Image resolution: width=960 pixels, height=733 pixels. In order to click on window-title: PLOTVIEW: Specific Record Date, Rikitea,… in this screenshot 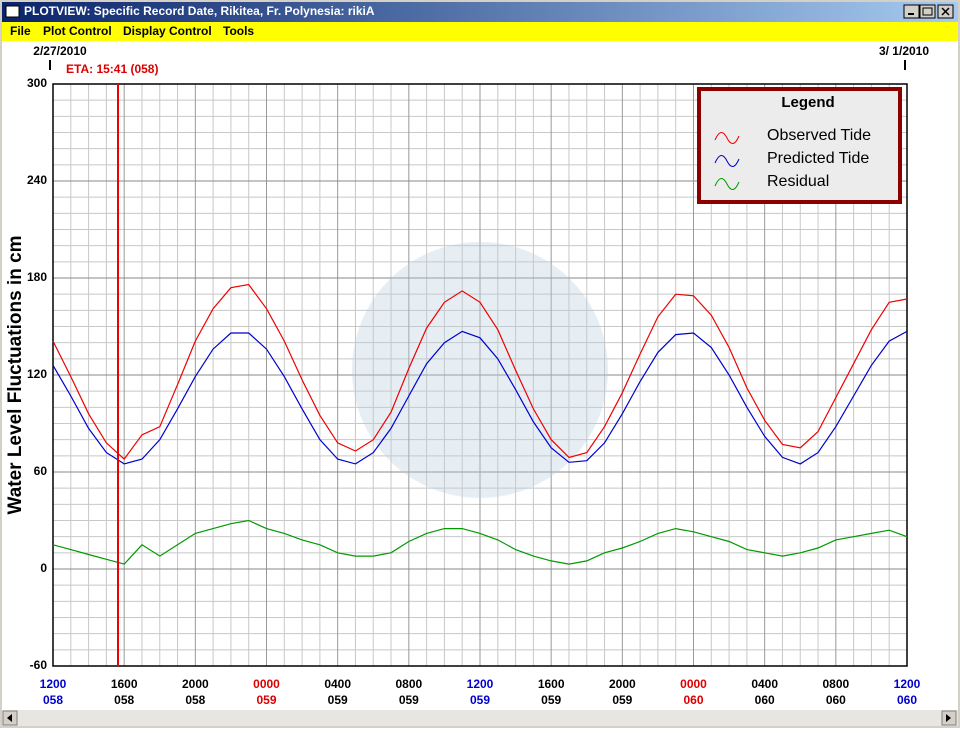, I will do `click(199, 11)`.